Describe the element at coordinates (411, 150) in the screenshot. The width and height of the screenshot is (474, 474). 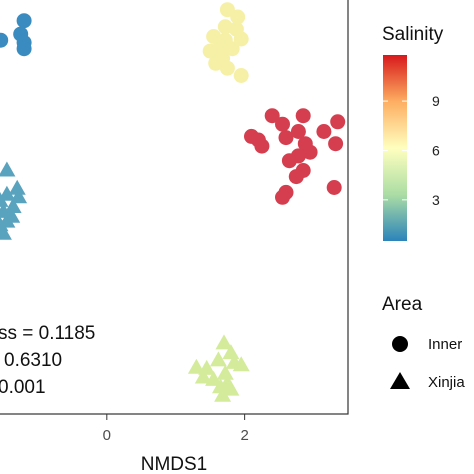
I see `colorbar-ticks: 3 6 9` at that location.